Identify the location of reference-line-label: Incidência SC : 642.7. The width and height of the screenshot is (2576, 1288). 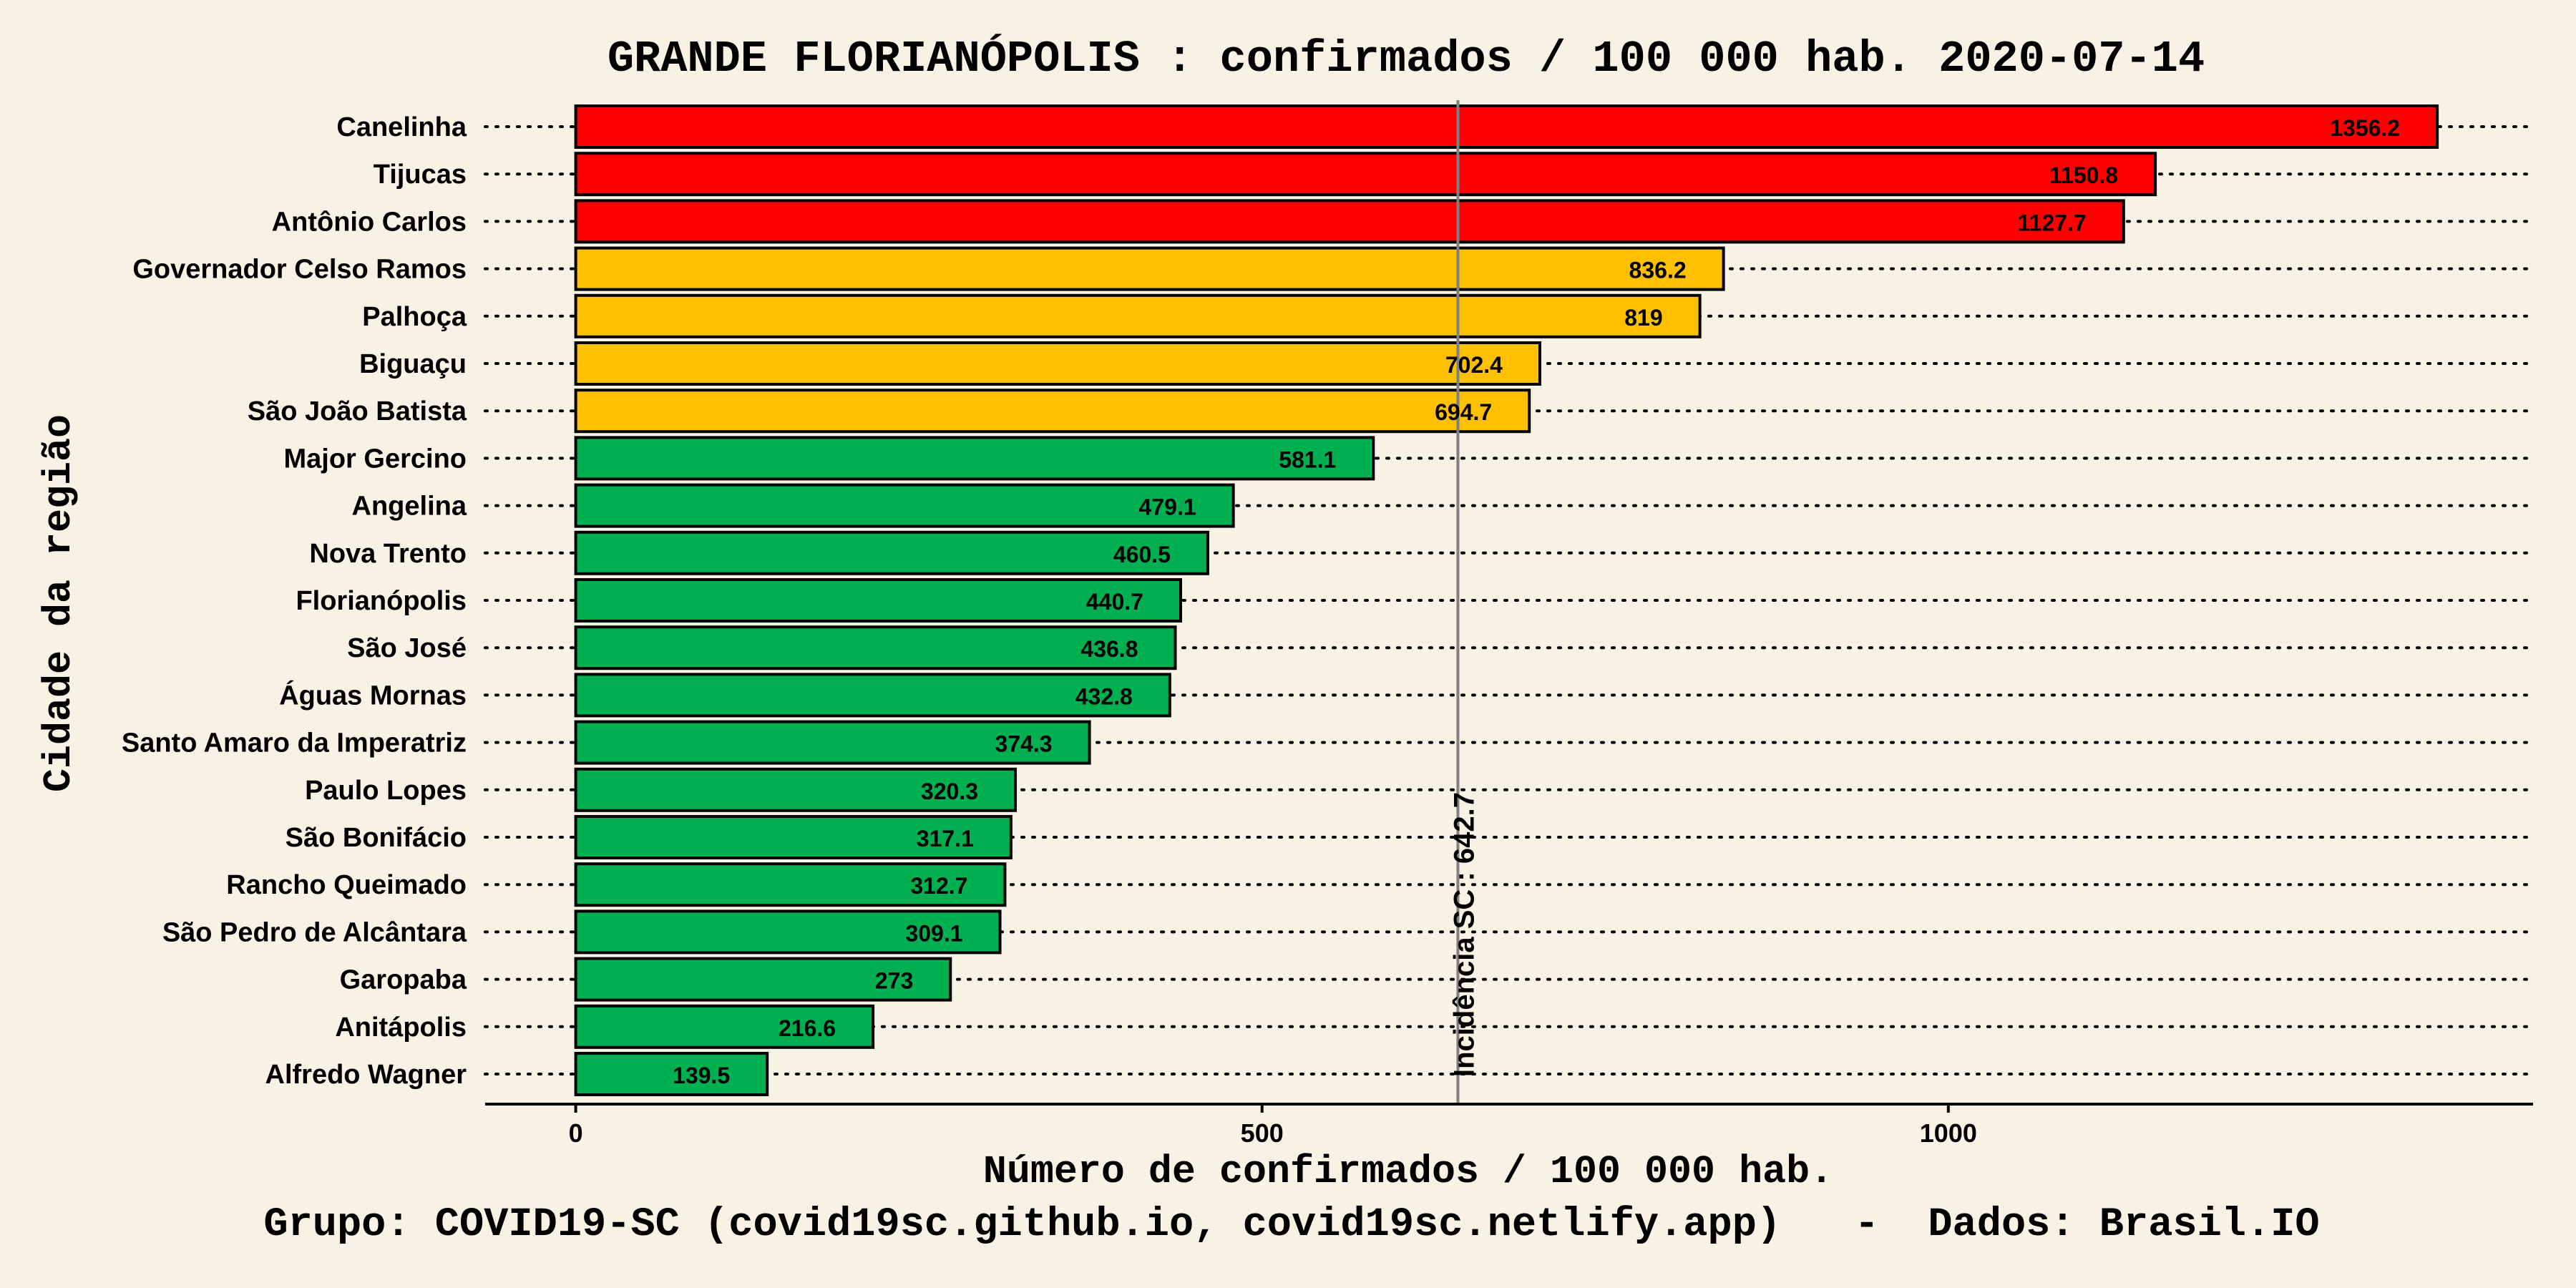
(1464, 934).